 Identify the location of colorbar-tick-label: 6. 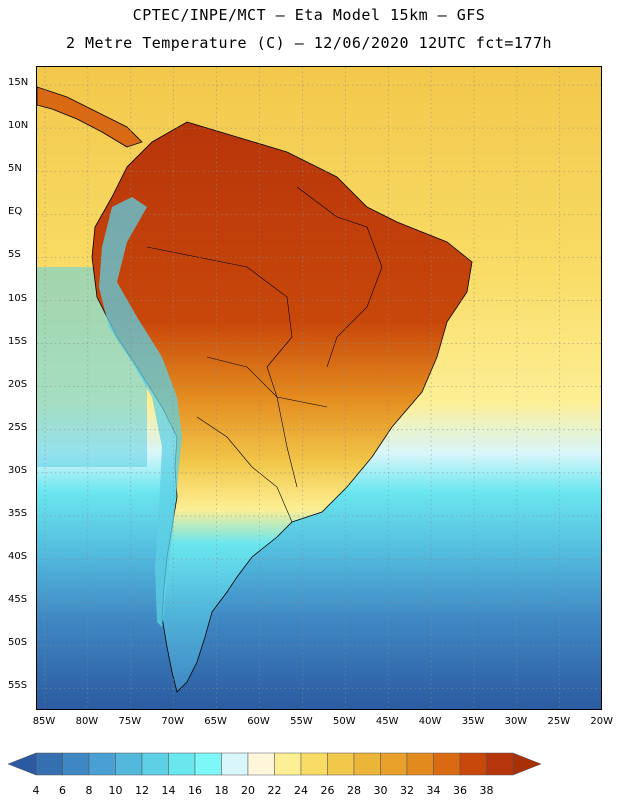
(62, 790).